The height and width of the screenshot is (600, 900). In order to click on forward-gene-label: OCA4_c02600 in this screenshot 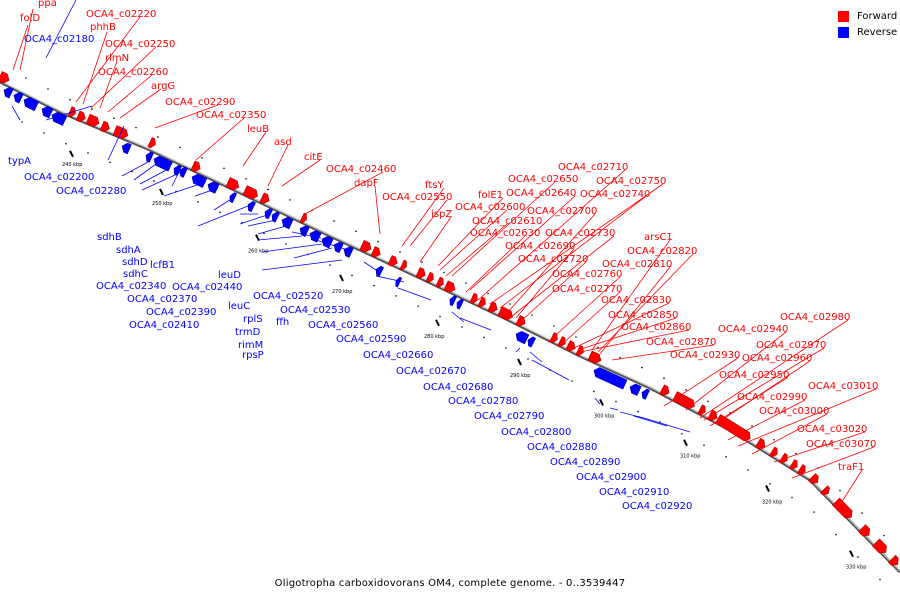, I will do `click(490, 207)`.